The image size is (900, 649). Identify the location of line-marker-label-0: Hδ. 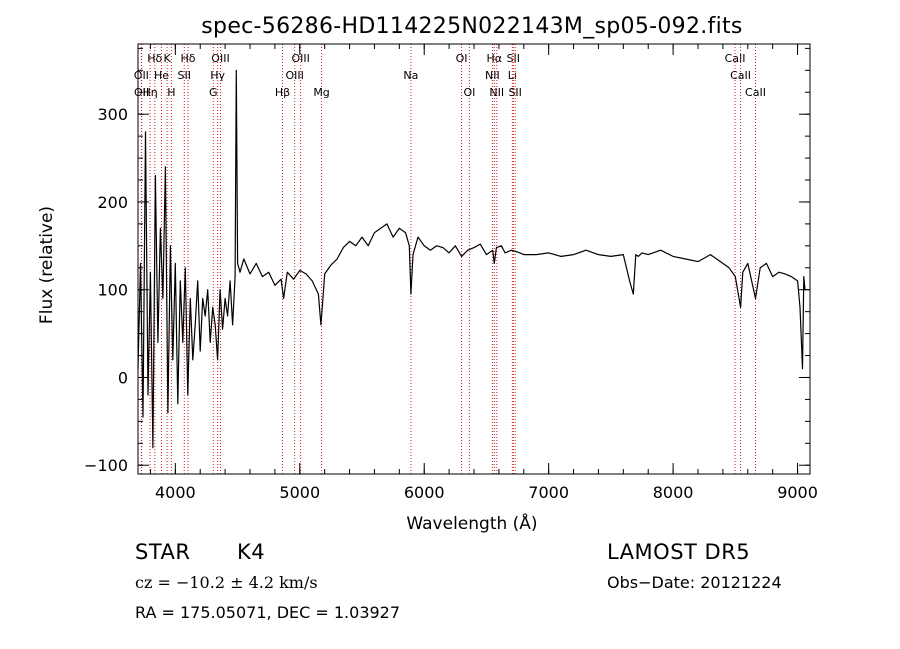
(154, 58).